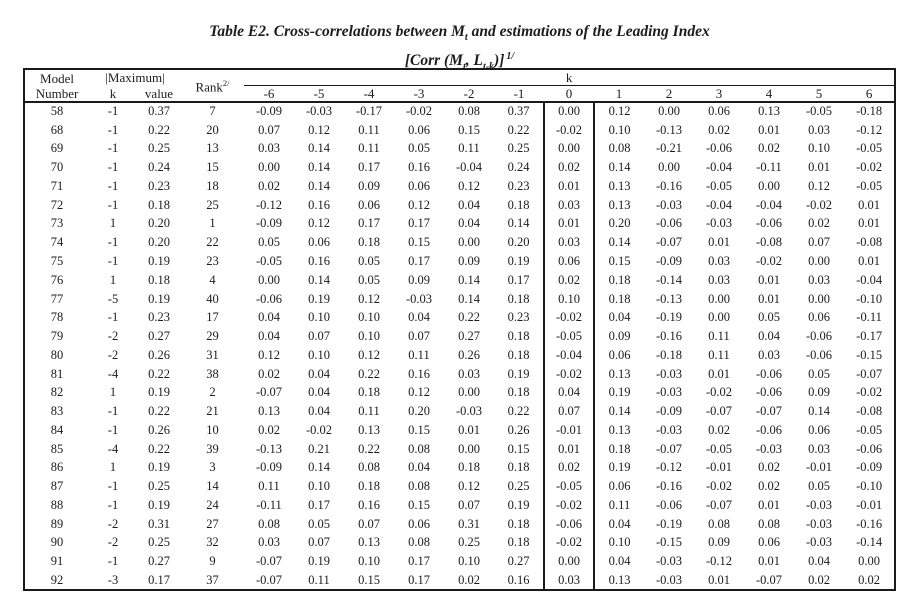 Image resolution: width=919 pixels, height=606 pixels. What do you see at coordinates (569, 393) in the screenshot?
I see `corr-cell-k0: 0.04` at bounding box center [569, 393].